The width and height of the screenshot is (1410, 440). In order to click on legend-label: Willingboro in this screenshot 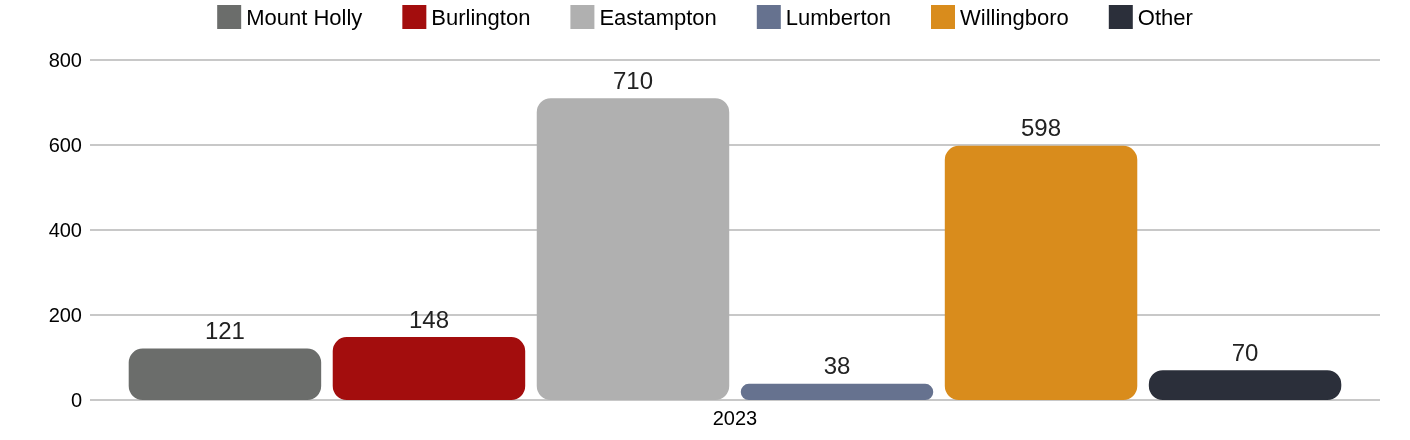, I will do `click(1014, 17)`.